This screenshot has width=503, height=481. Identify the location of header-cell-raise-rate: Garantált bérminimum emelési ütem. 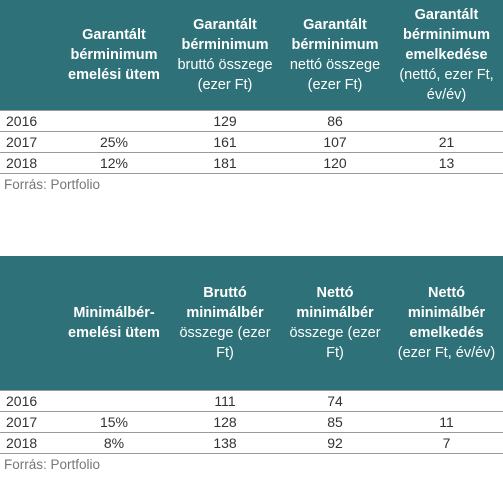
(114, 55).